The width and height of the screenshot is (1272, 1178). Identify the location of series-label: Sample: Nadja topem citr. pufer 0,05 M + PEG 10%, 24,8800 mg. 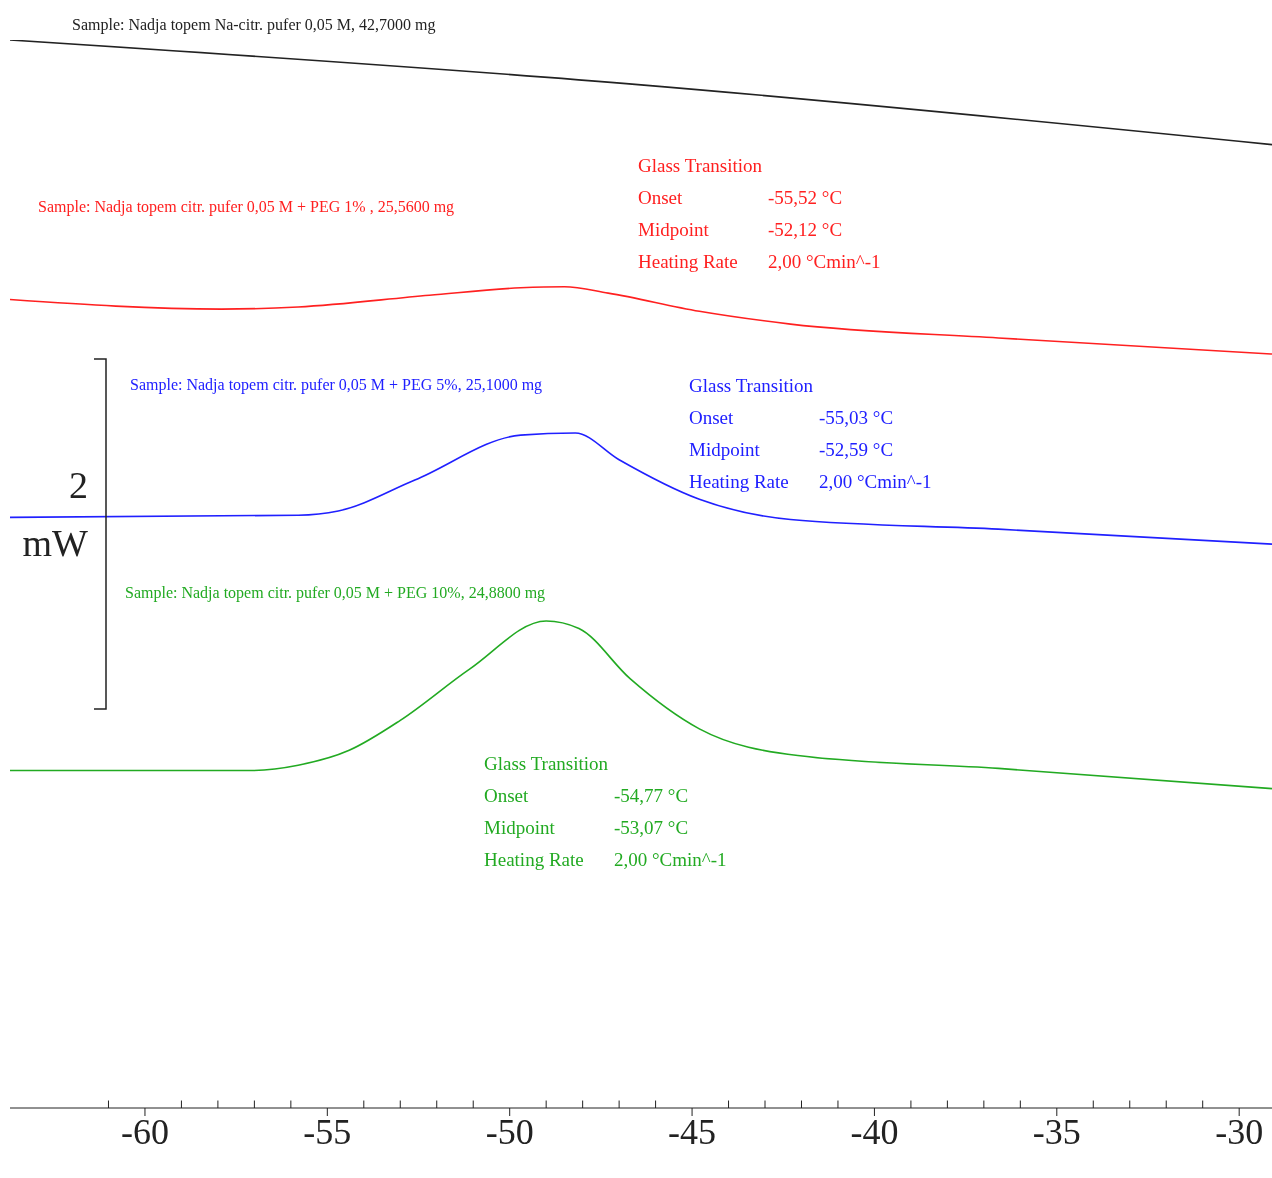
(335, 593).